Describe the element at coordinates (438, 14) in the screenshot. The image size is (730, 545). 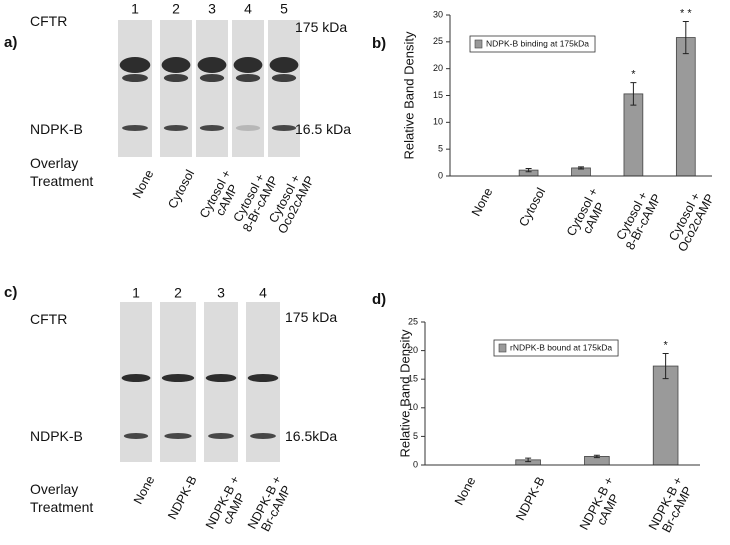
I see `y-tick-label: 30` at that location.